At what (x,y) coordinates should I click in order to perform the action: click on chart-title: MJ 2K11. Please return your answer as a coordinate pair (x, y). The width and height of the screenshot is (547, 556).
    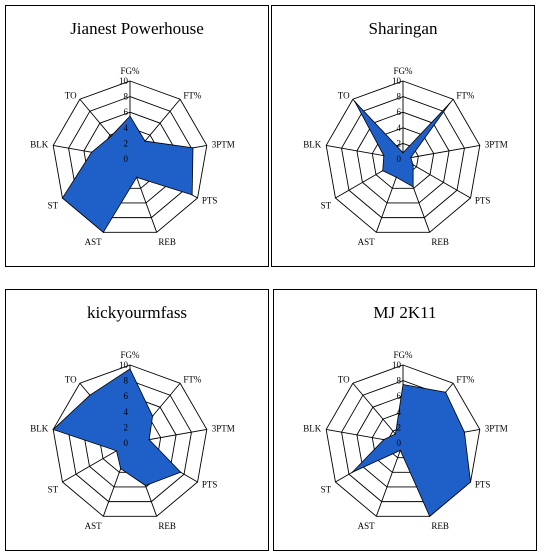
    Looking at the image, I should click on (405, 312).